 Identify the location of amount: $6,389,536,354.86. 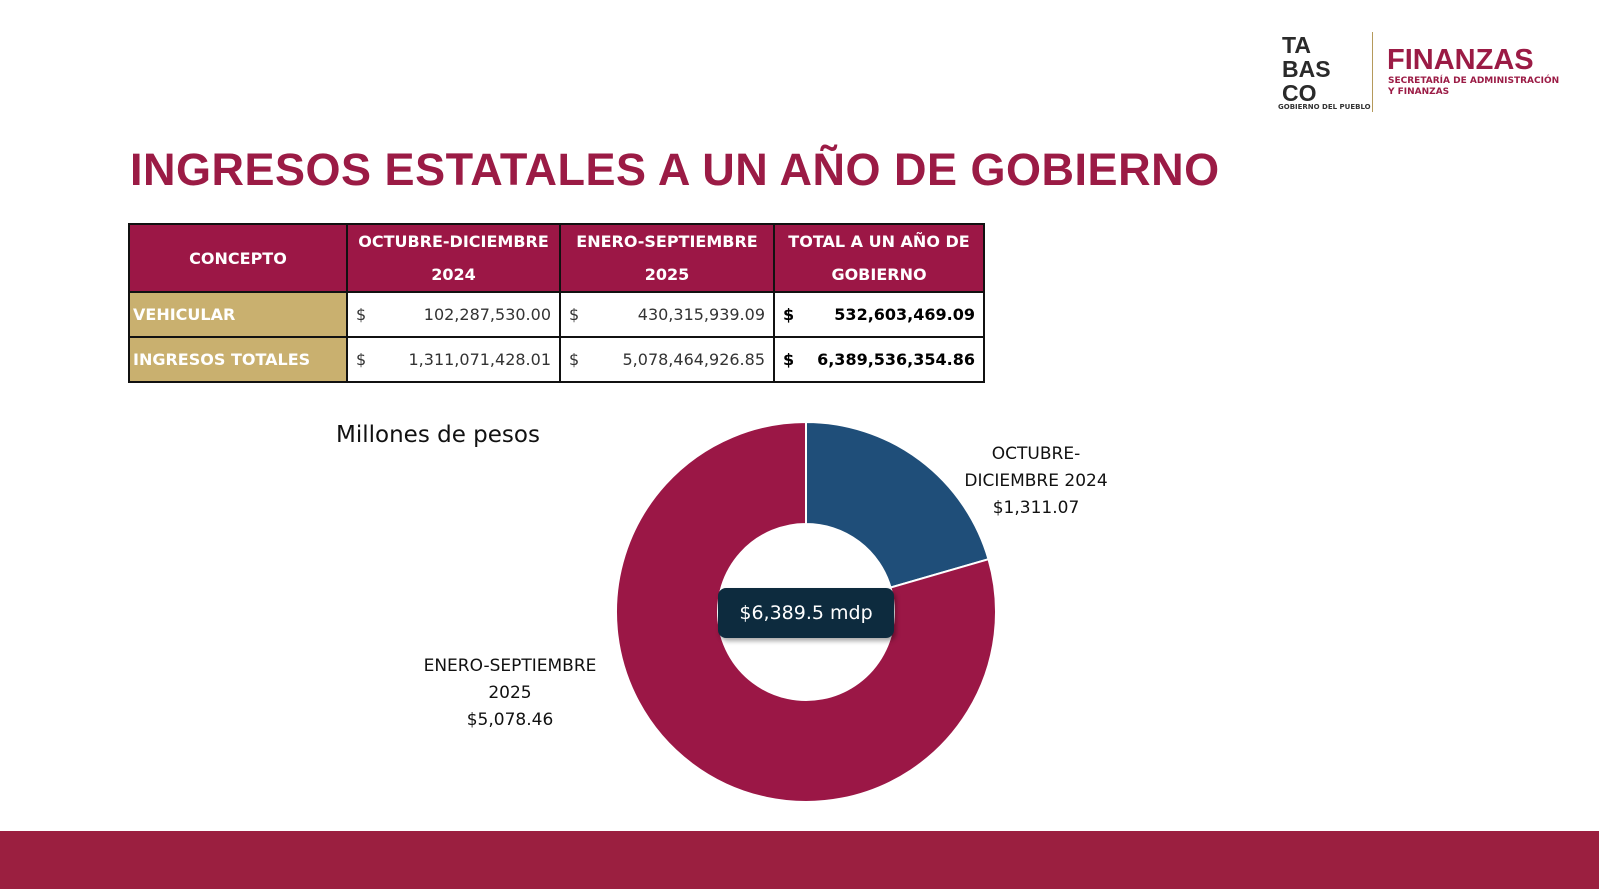
(879, 359).